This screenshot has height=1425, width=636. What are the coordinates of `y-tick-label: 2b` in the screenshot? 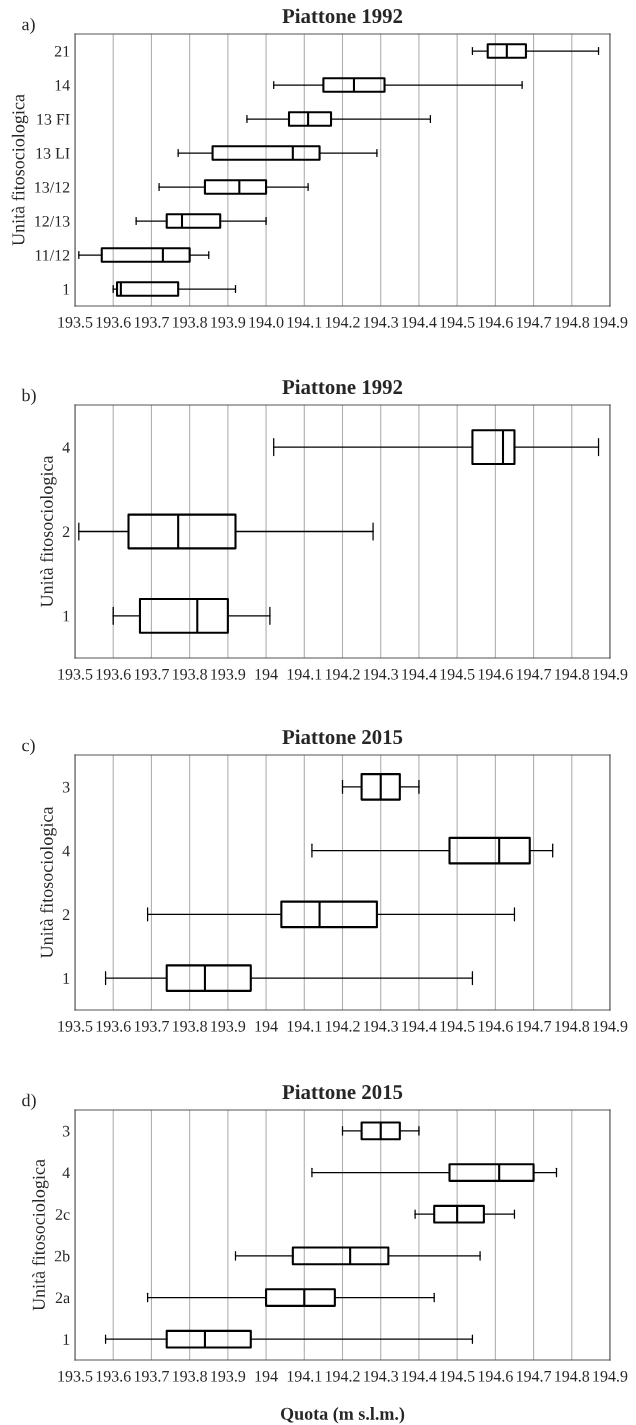 It's located at (62, 1256).